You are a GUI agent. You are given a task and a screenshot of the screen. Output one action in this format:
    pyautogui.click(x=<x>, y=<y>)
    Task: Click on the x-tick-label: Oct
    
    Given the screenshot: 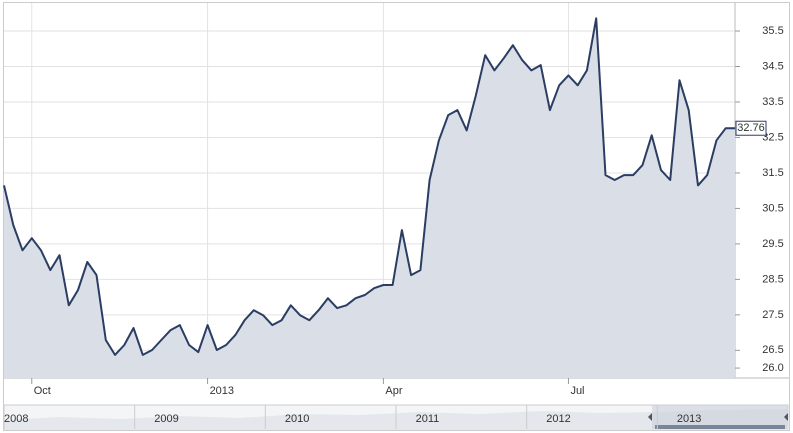 What is the action you would take?
    pyautogui.click(x=42, y=391)
    